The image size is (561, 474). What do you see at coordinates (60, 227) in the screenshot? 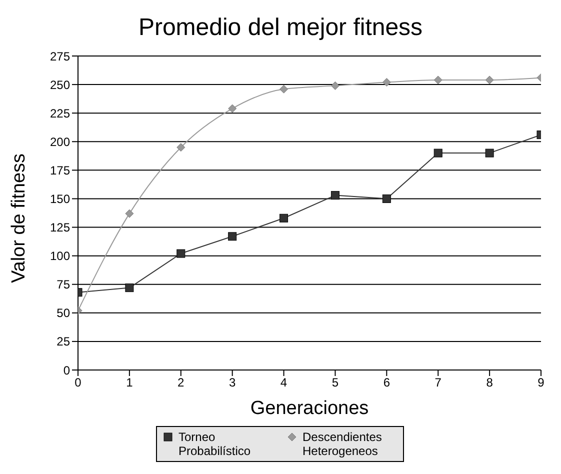
I see `y-tick-label: 125` at bounding box center [60, 227].